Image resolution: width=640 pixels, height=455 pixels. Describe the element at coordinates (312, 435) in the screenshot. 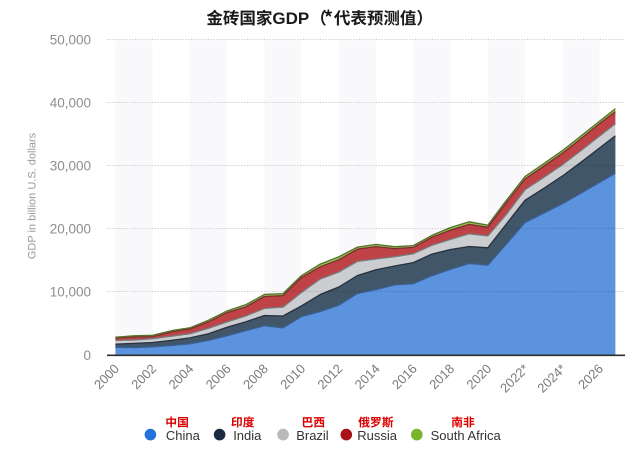

I see `svg-text: Brazil` at that location.